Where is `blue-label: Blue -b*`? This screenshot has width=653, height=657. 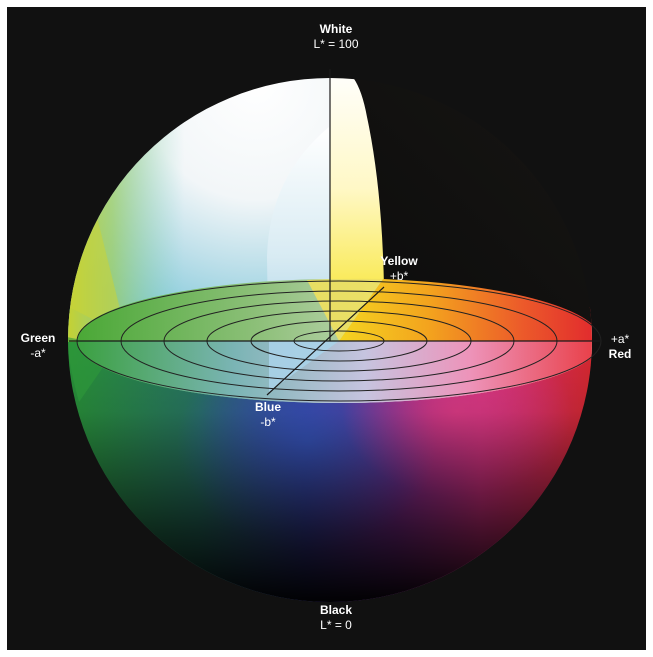 blue-label: Blue -b* is located at coordinates (268, 415).